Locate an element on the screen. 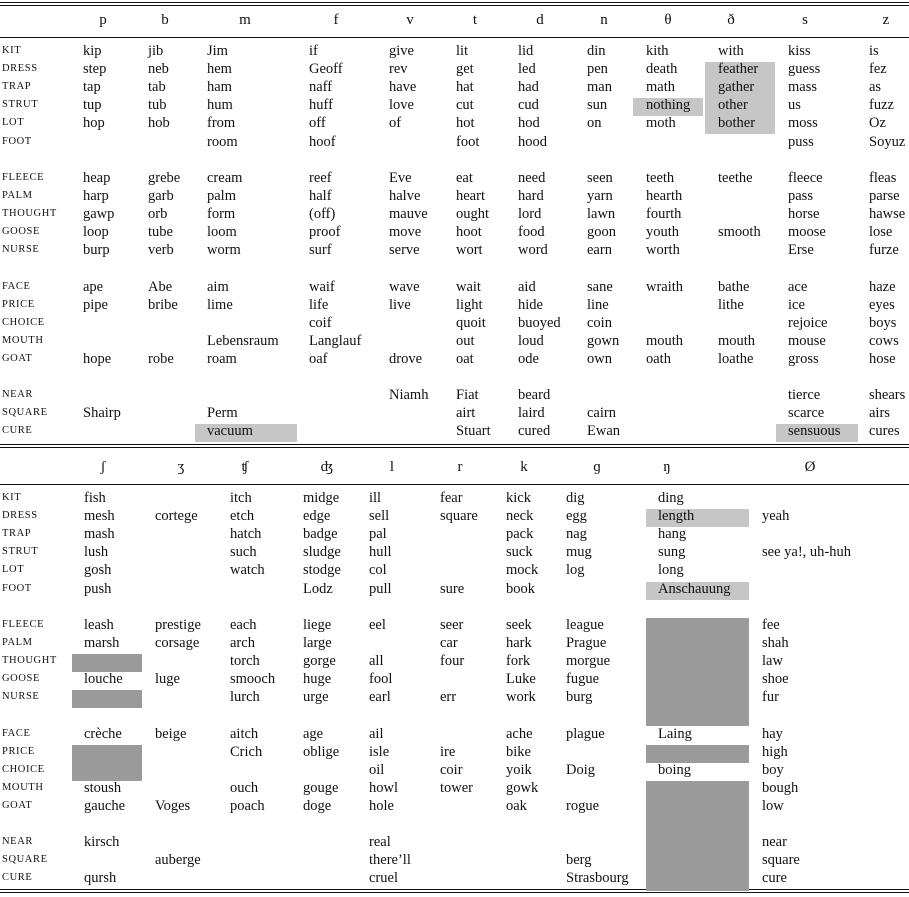 The width and height of the screenshot is (909, 897). bottom-cell: crèche is located at coordinates (103, 733).